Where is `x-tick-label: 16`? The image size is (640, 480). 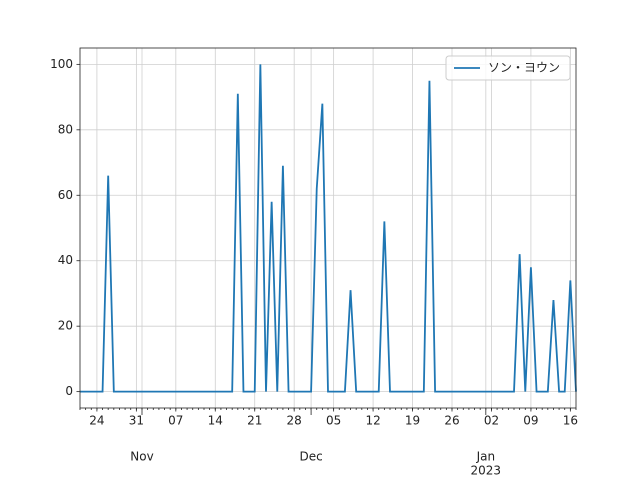
x-tick-label: 16 is located at coordinates (570, 421).